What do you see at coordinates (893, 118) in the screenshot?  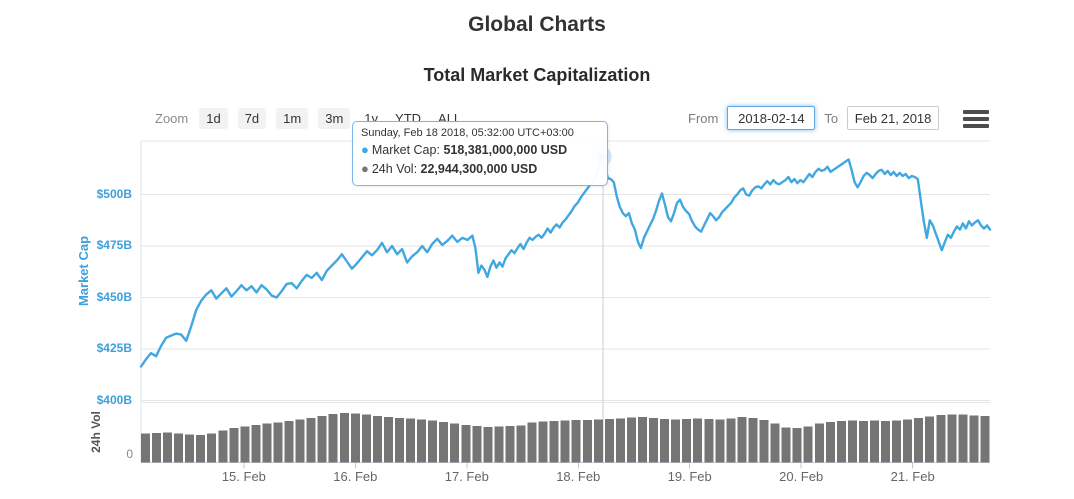 I see `to-date-input` at bounding box center [893, 118].